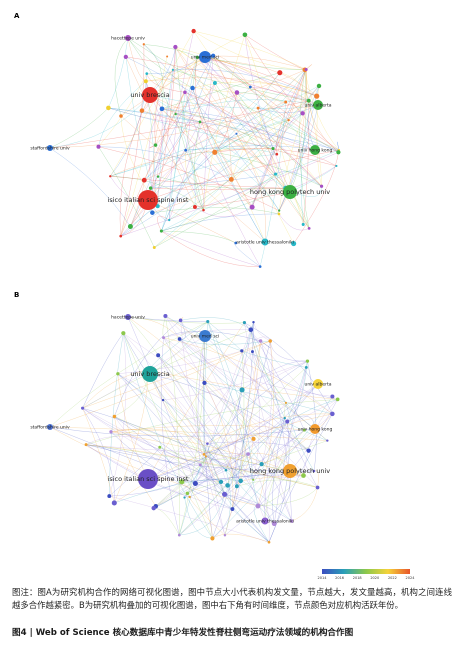  What do you see at coordinates (374, 578) in the screenshot?
I see `year-label: 2020` at bounding box center [374, 578].